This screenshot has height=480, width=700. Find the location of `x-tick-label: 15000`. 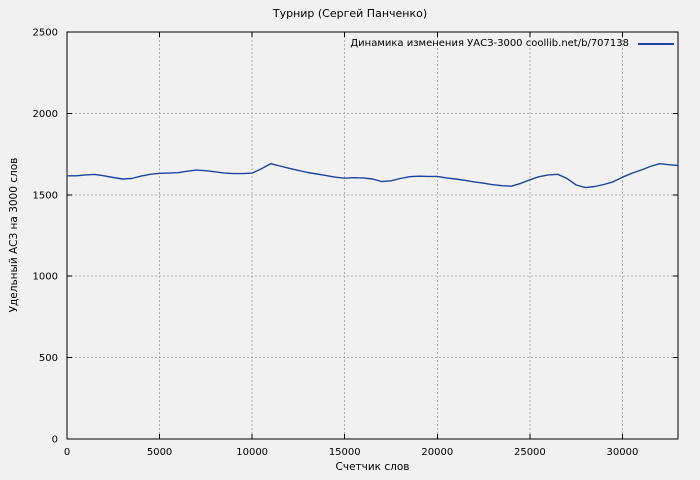

x-tick-label: 15000 is located at coordinates (345, 452).